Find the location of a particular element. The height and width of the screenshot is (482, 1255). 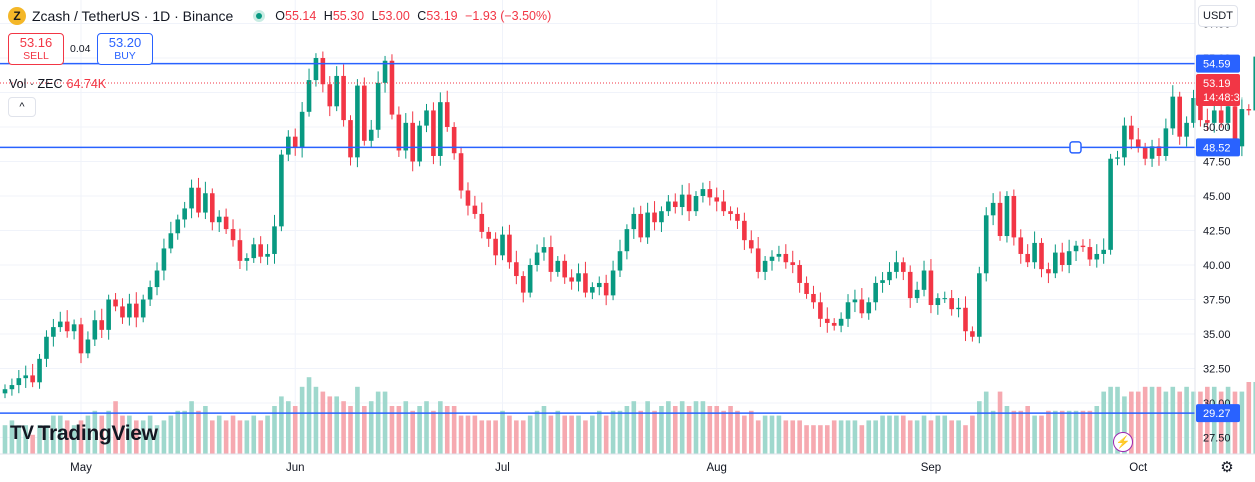

time-tick-label: Jul is located at coordinates (502, 468).